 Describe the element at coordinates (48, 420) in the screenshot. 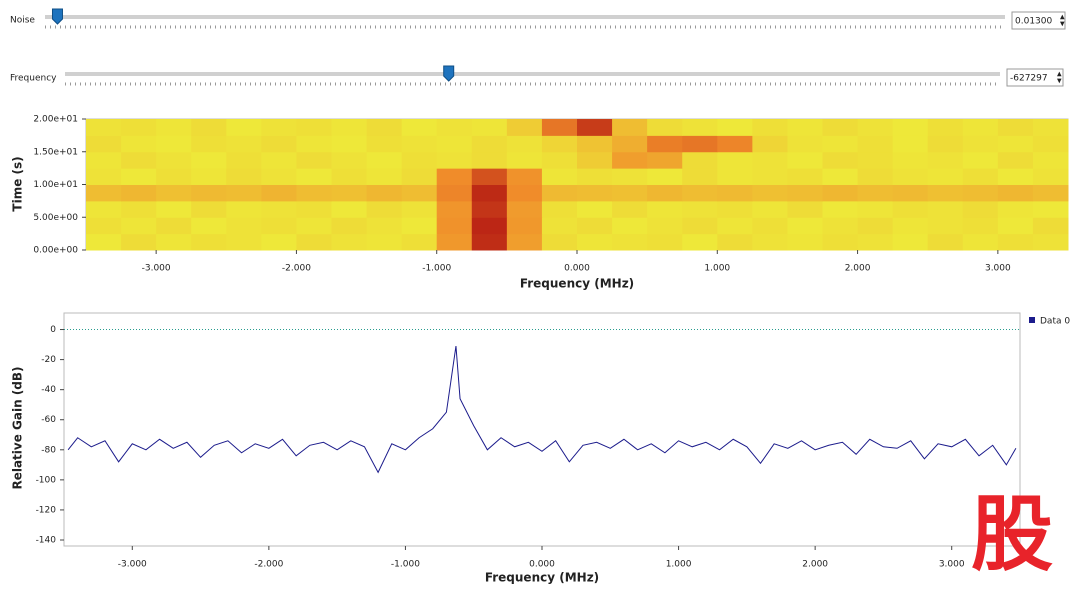

I see `y-tick-label: -60` at that location.